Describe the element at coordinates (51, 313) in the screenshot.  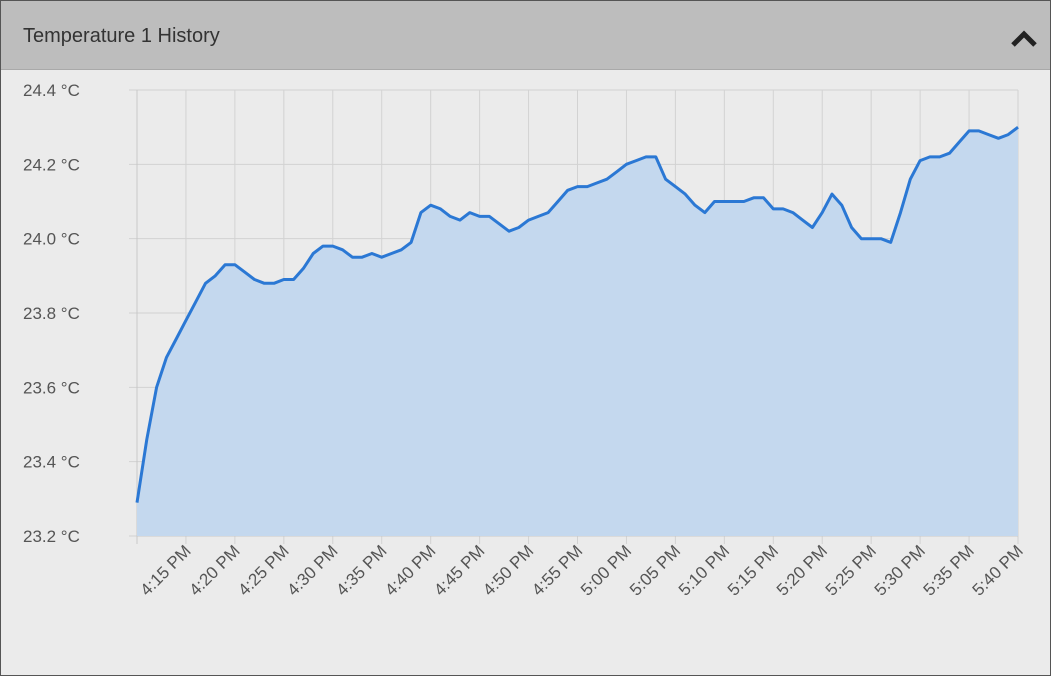
I see `y-tick-label: 23.8 °C` at that location.